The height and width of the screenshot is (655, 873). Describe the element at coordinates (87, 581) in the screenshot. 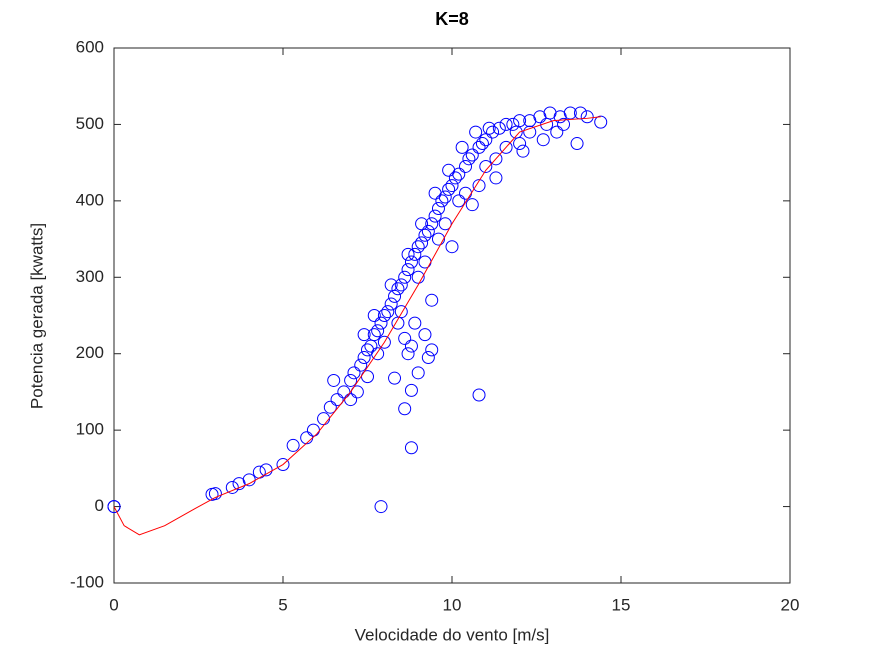

I see `y-tick-label: -100` at that location.